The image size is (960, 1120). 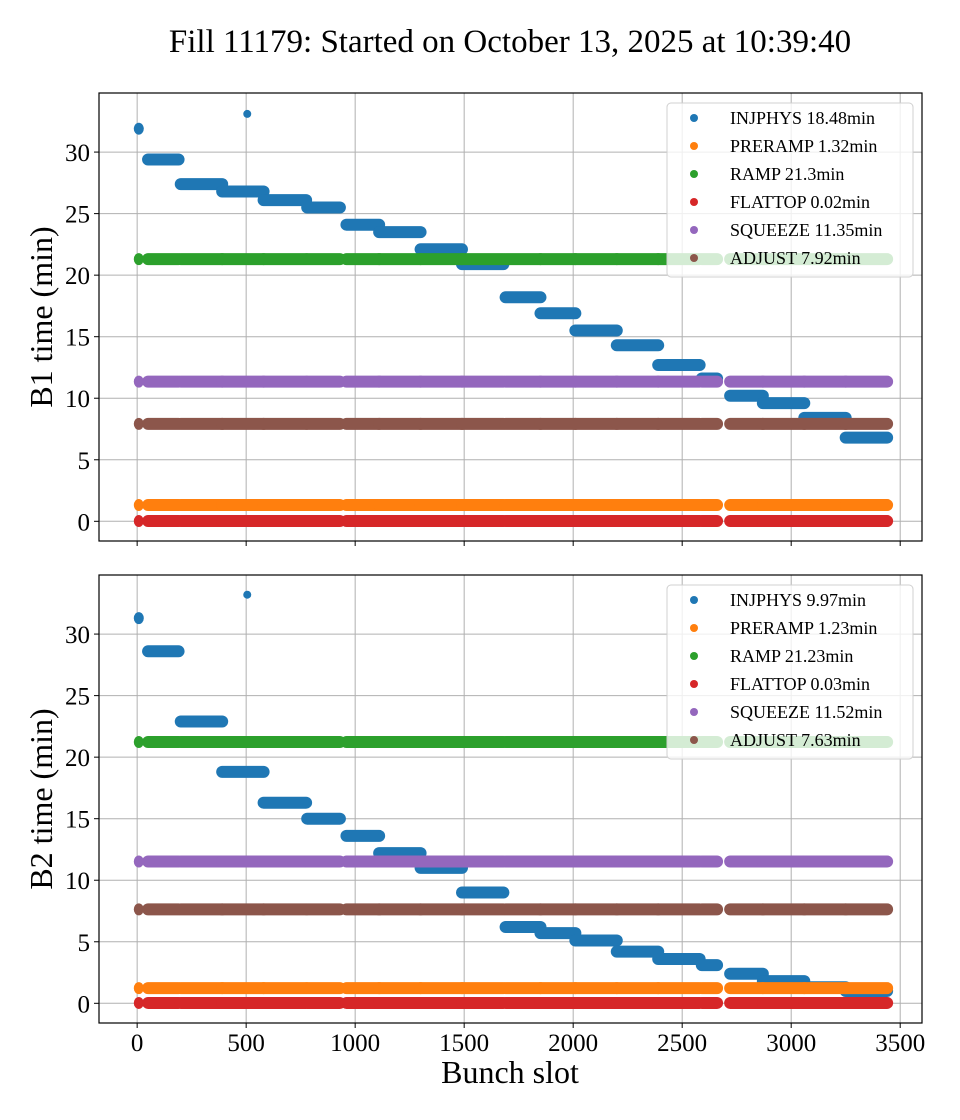 I want to click on x-tick-label: 2500, so click(x=682, y=1043).